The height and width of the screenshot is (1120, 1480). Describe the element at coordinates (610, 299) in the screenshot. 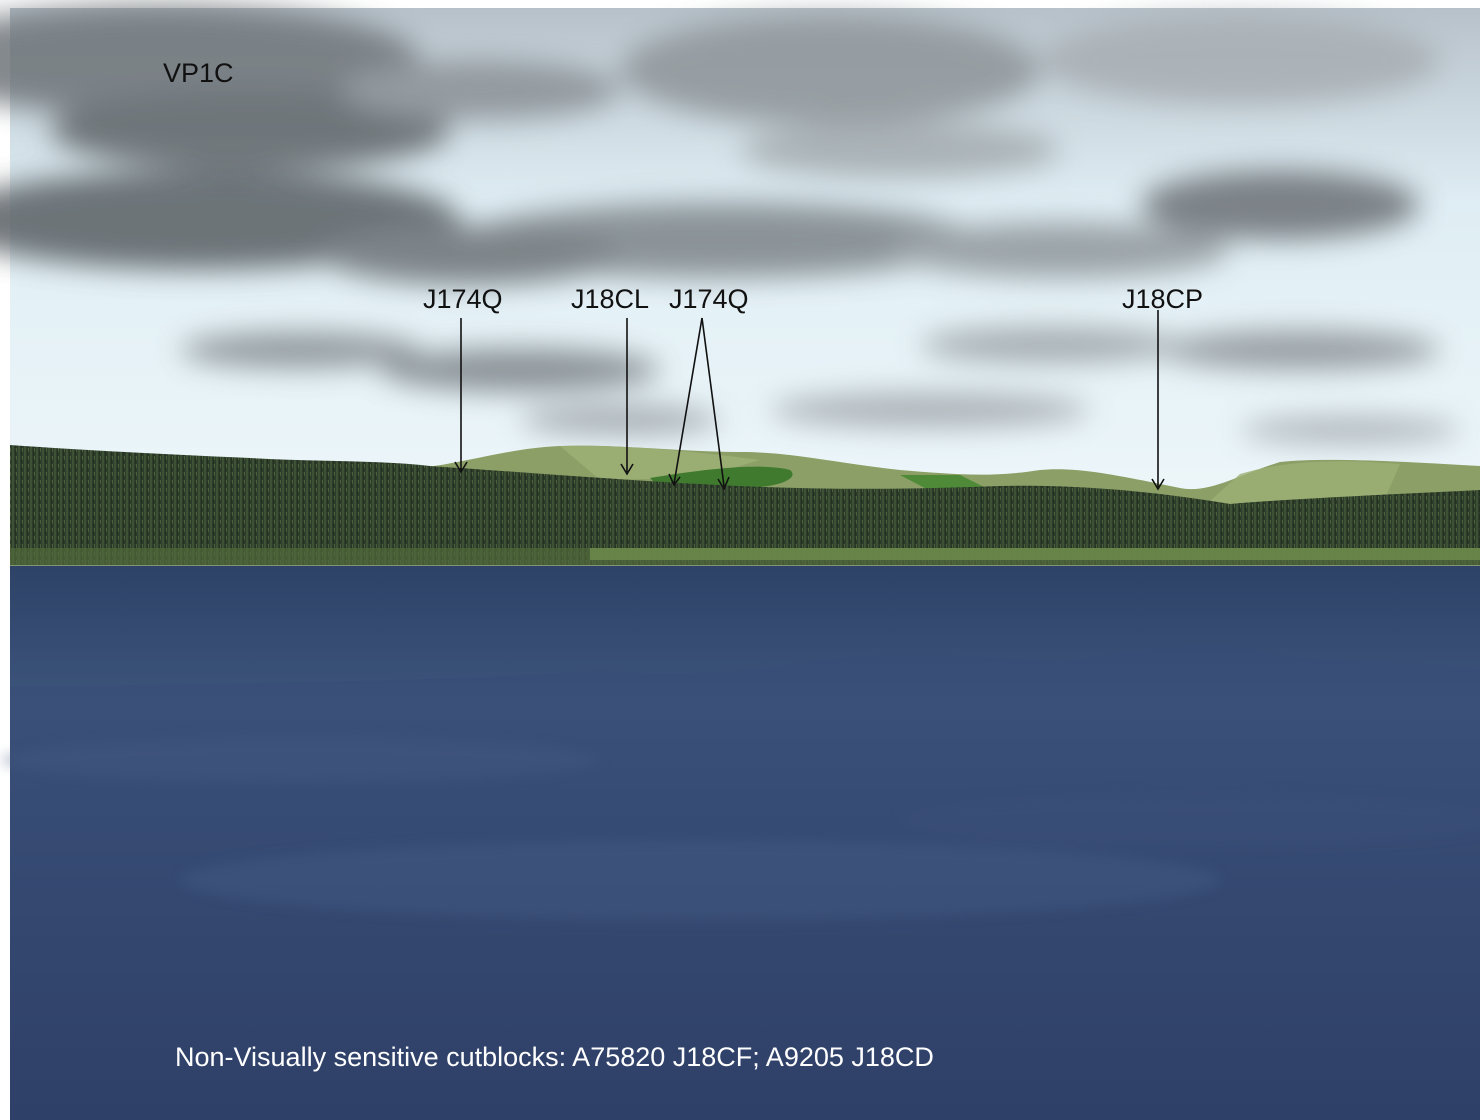

I see `cutblock-label-j18cl: J18CL` at that location.